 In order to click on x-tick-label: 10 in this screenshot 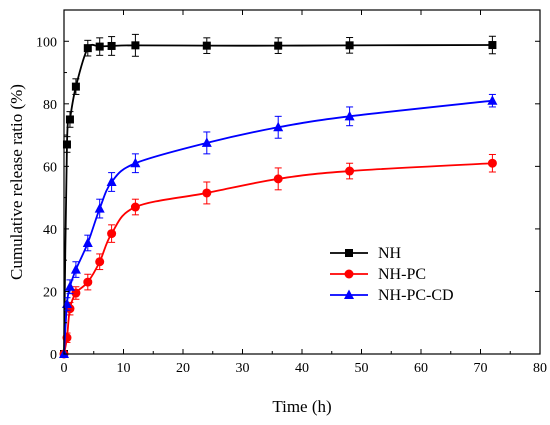, I will do `click(124, 368)`.